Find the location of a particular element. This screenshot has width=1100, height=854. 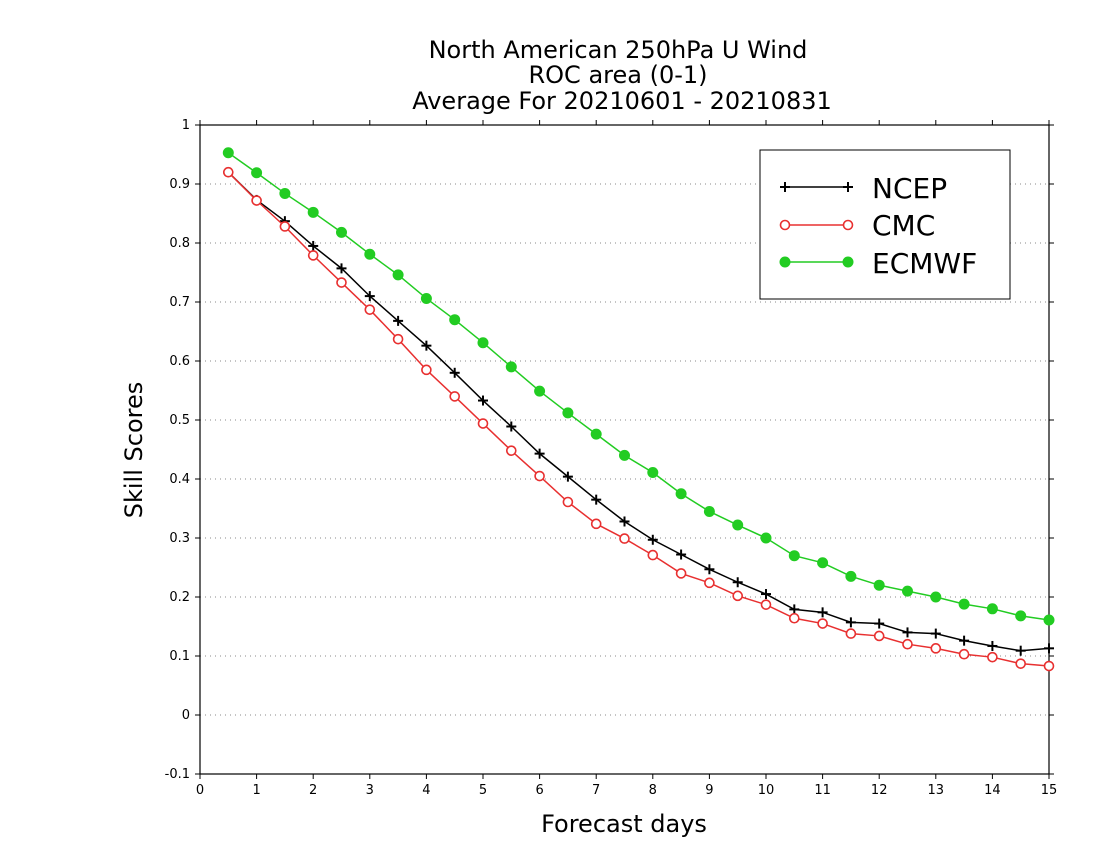

x-tick-label-1: 1 is located at coordinates (256, 790).